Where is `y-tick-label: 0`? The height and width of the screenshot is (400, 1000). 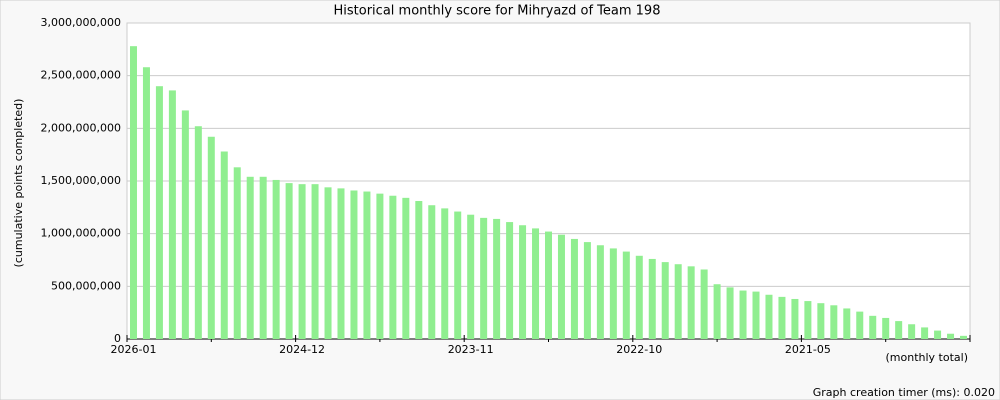 y-tick-label: 0 is located at coordinates (117, 338).